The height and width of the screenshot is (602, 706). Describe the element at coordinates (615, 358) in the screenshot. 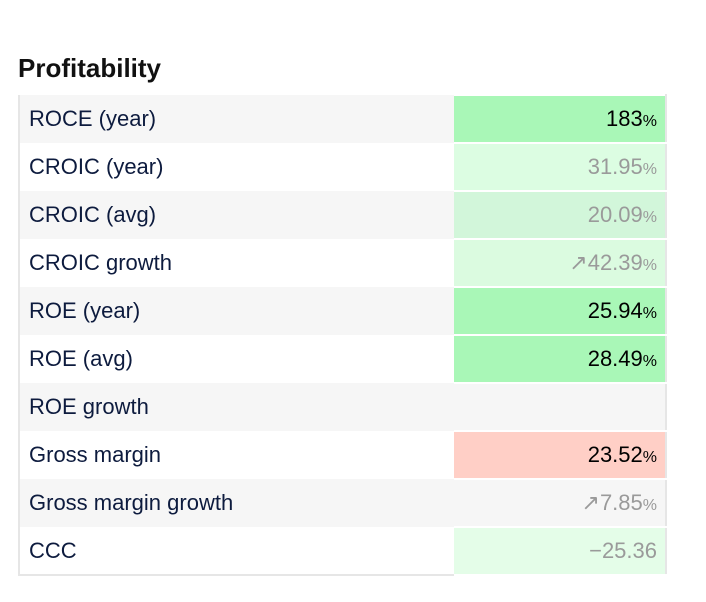

I see `value-number: 28.49` at that location.